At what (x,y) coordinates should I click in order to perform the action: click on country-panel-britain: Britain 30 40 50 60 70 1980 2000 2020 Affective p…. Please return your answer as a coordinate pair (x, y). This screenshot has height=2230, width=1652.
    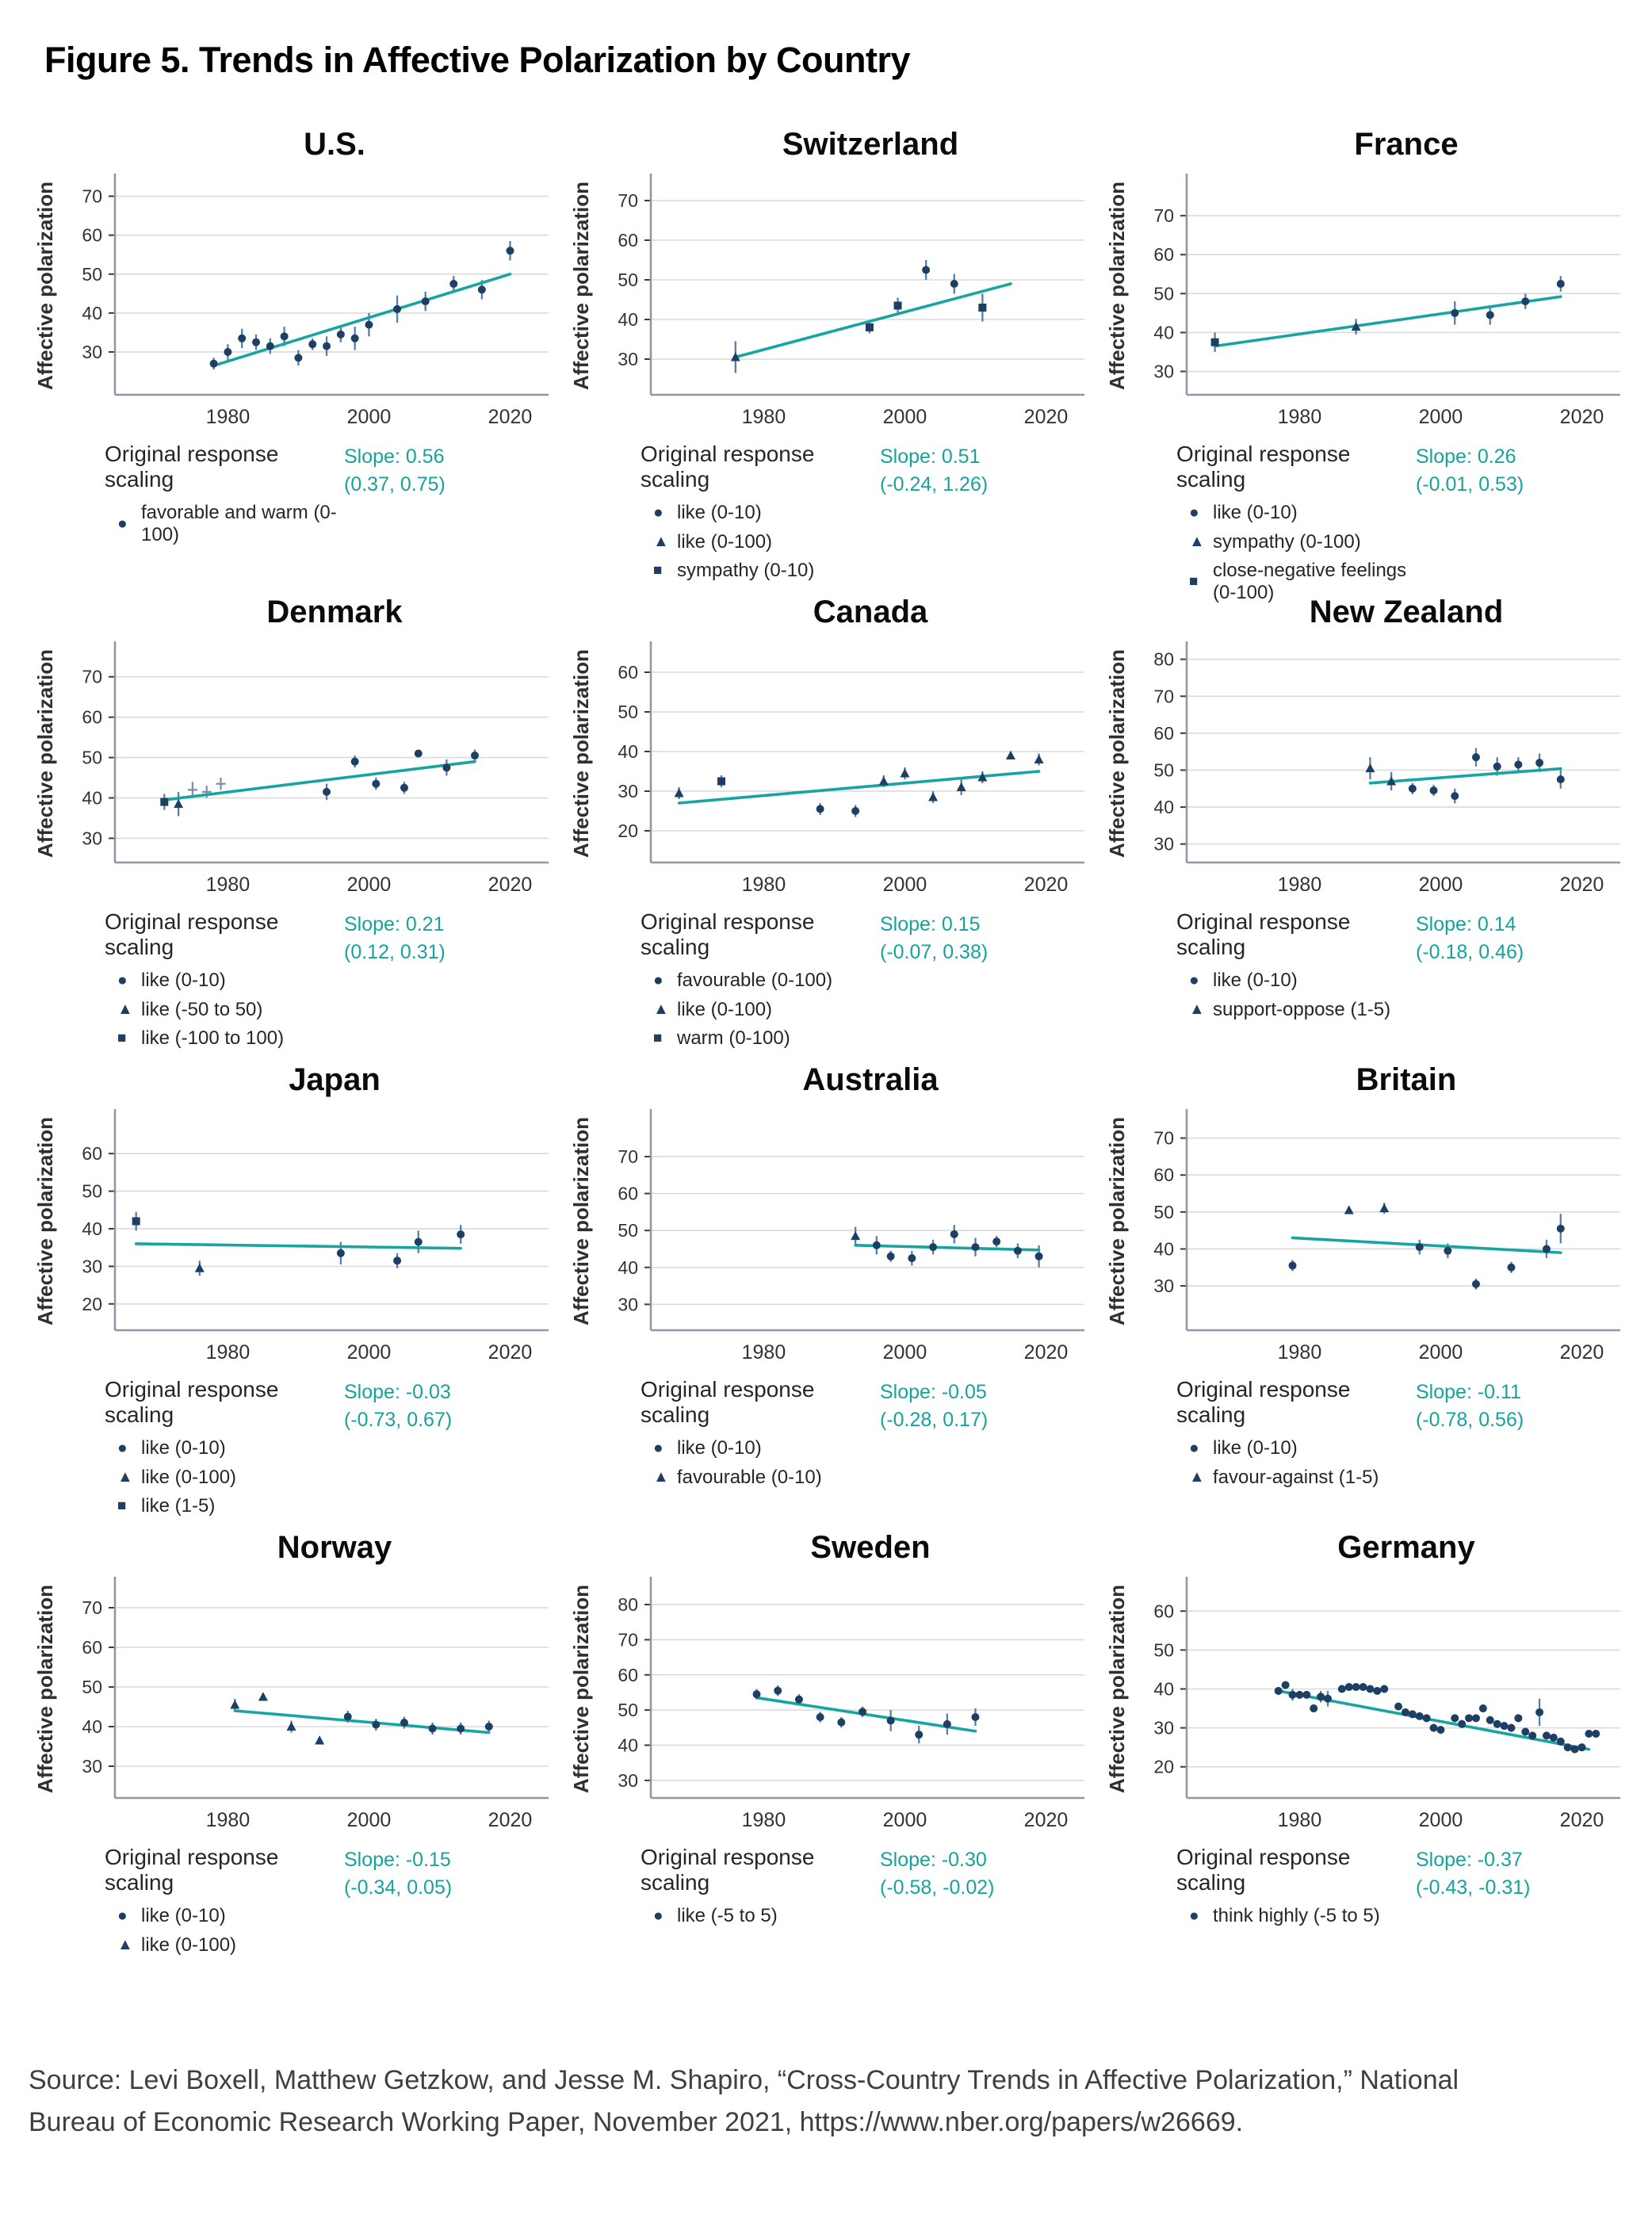
    Looking at the image, I should click on (1371, 1292).